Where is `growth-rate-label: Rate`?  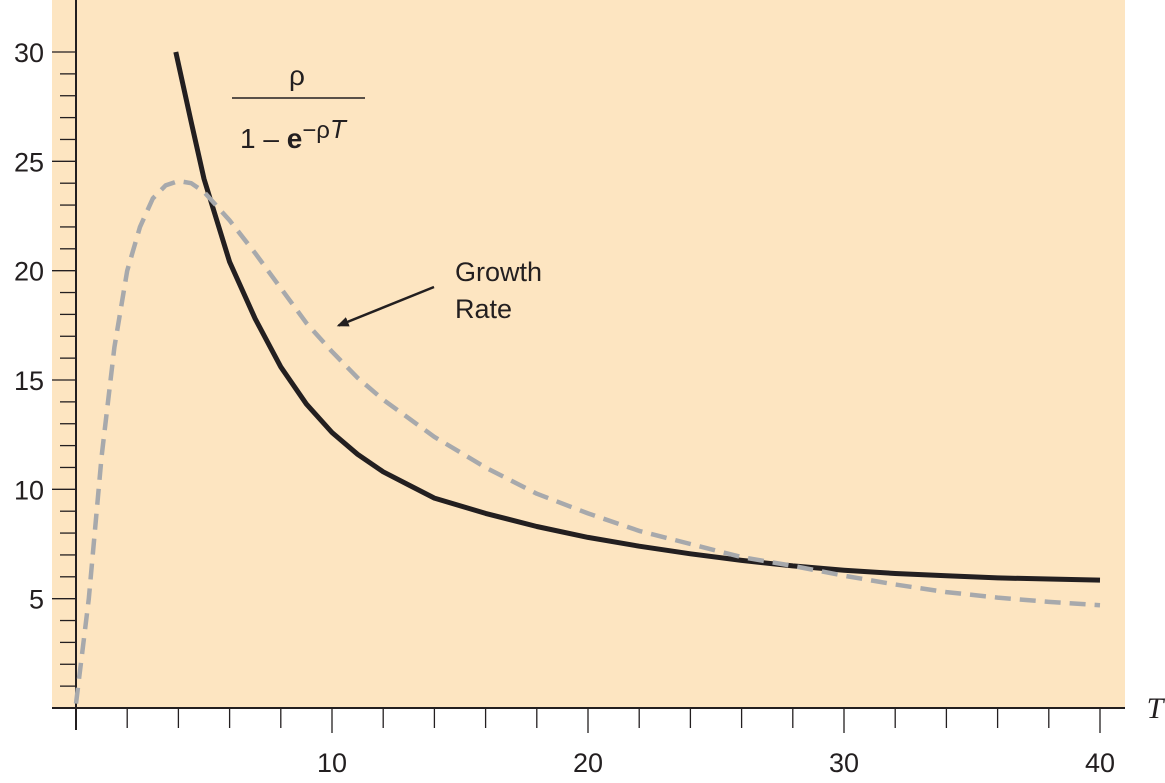
growth-rate-label: Rate is located at coordinates (483, 309).